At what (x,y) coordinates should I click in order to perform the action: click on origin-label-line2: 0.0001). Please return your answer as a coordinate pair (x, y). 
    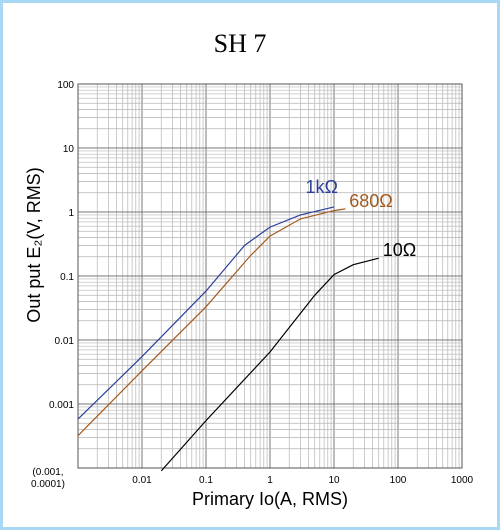
    Looking at the image, I should click on (48, 484).